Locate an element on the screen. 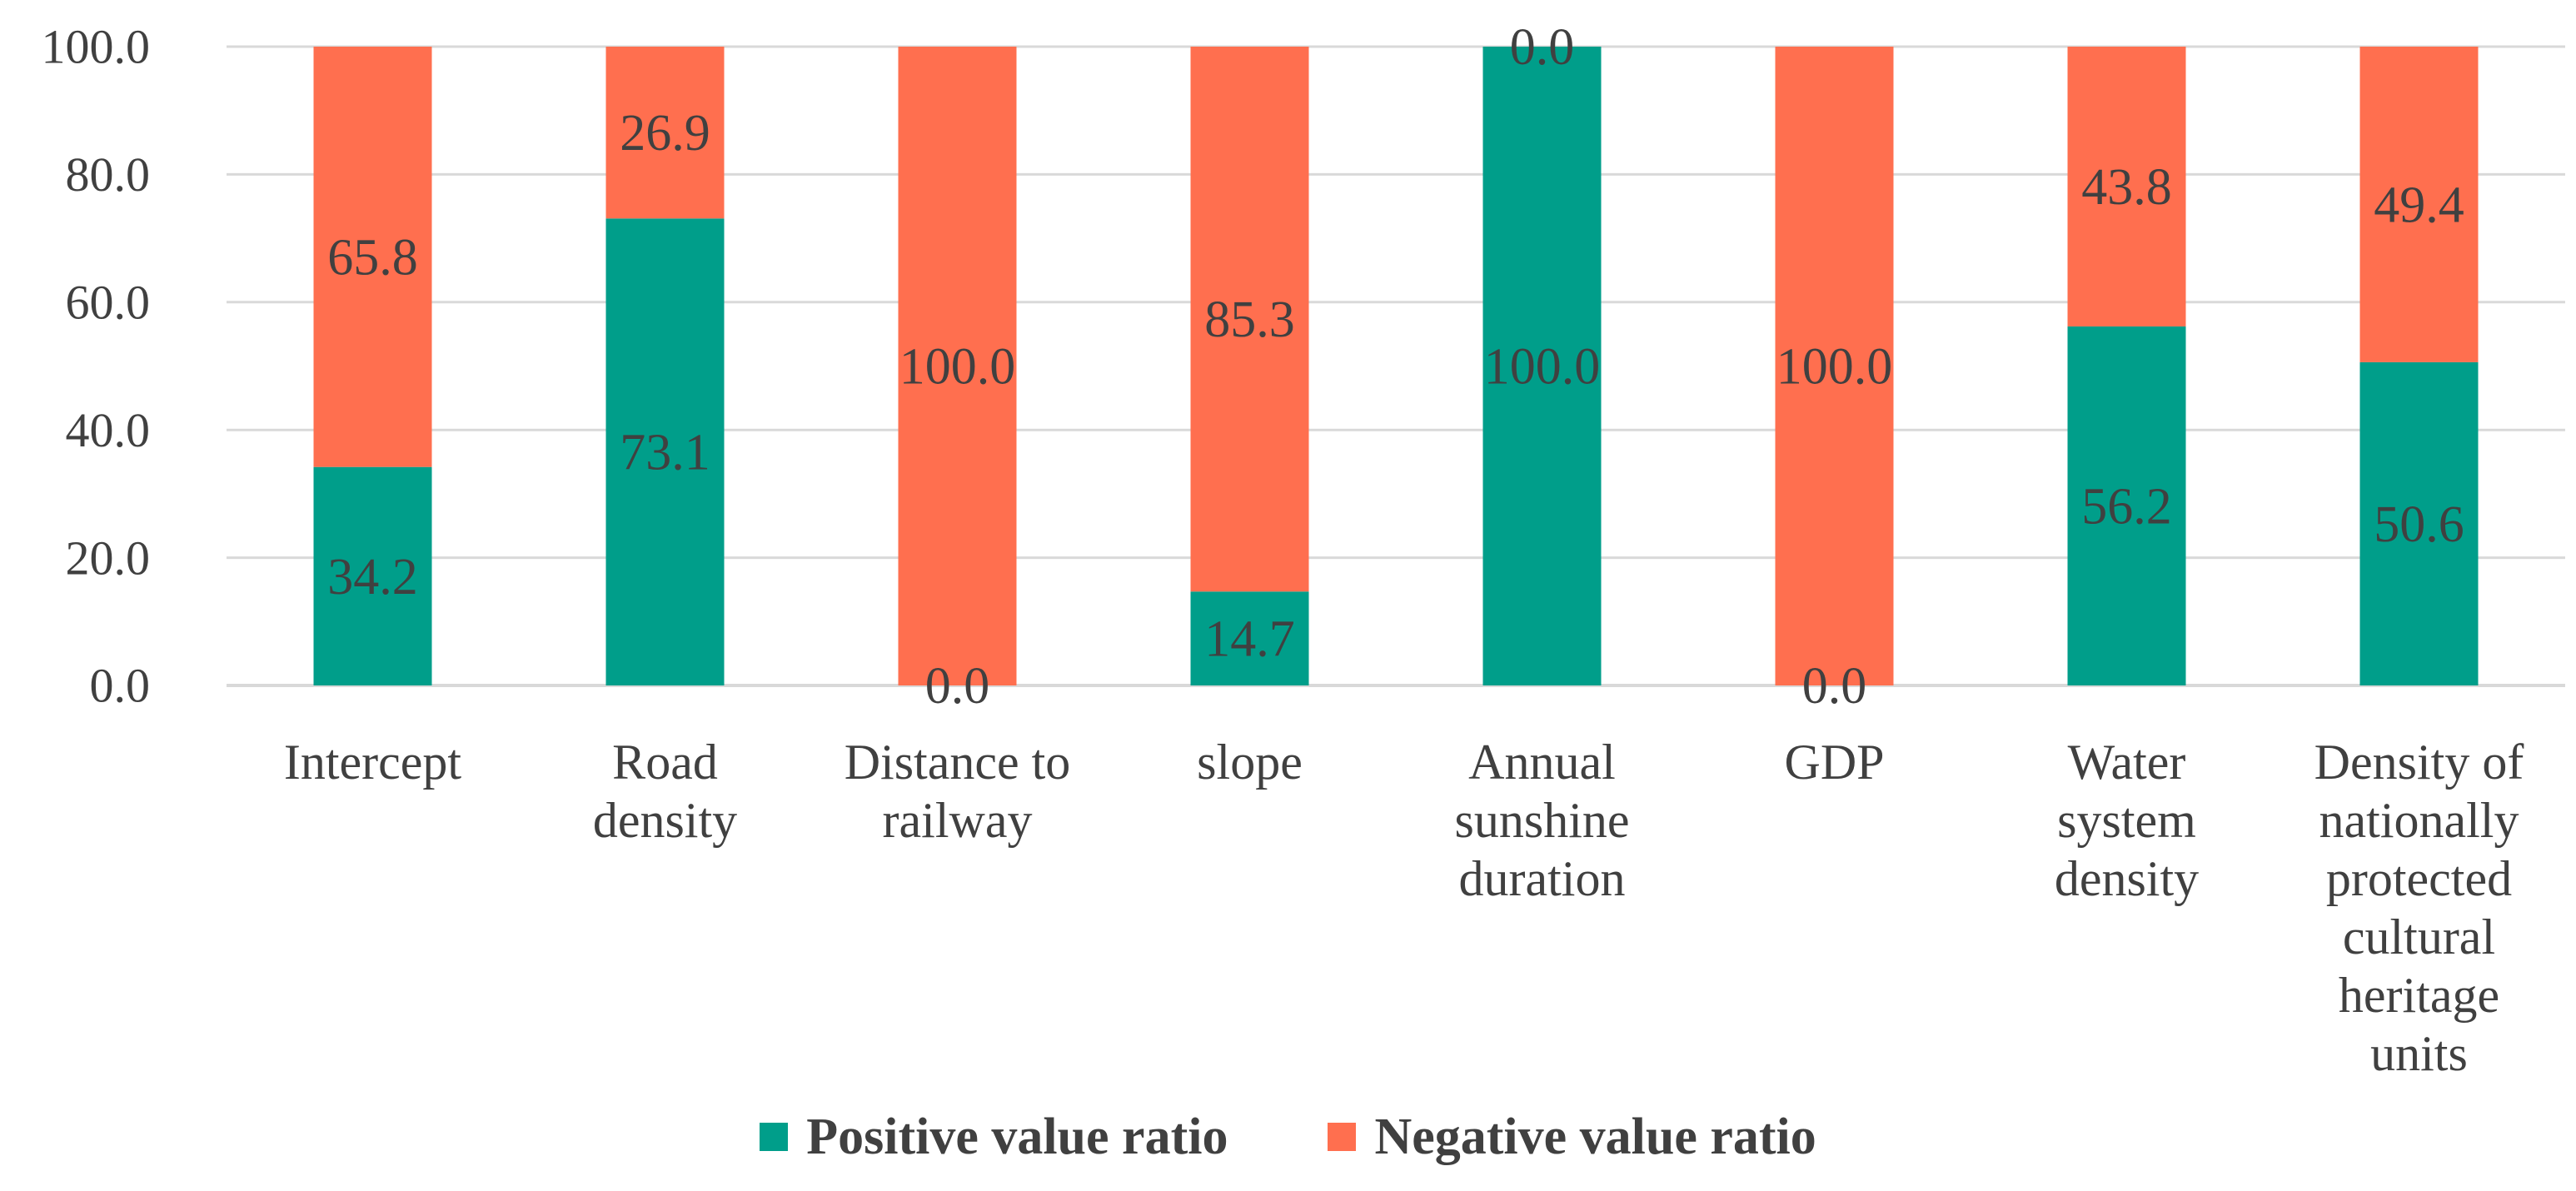 Image resolution: width=2576 pixels, height=1191 pixels. data-label-positive-6: 56.2 is located at coordinates (2126, 507).